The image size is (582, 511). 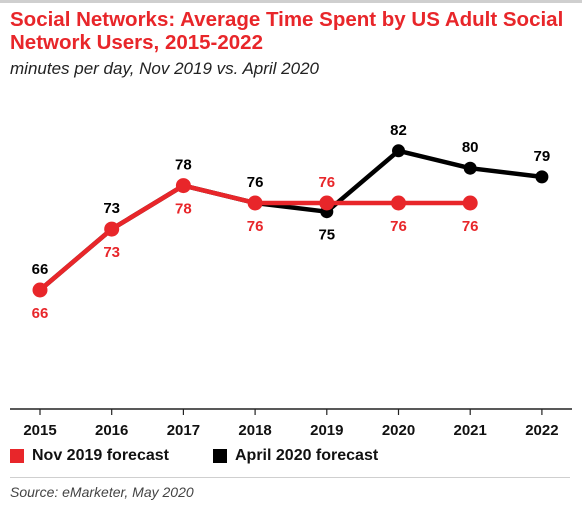 I want to click on data-label-april-2020-2016: 73, so click(x=111, y=208).